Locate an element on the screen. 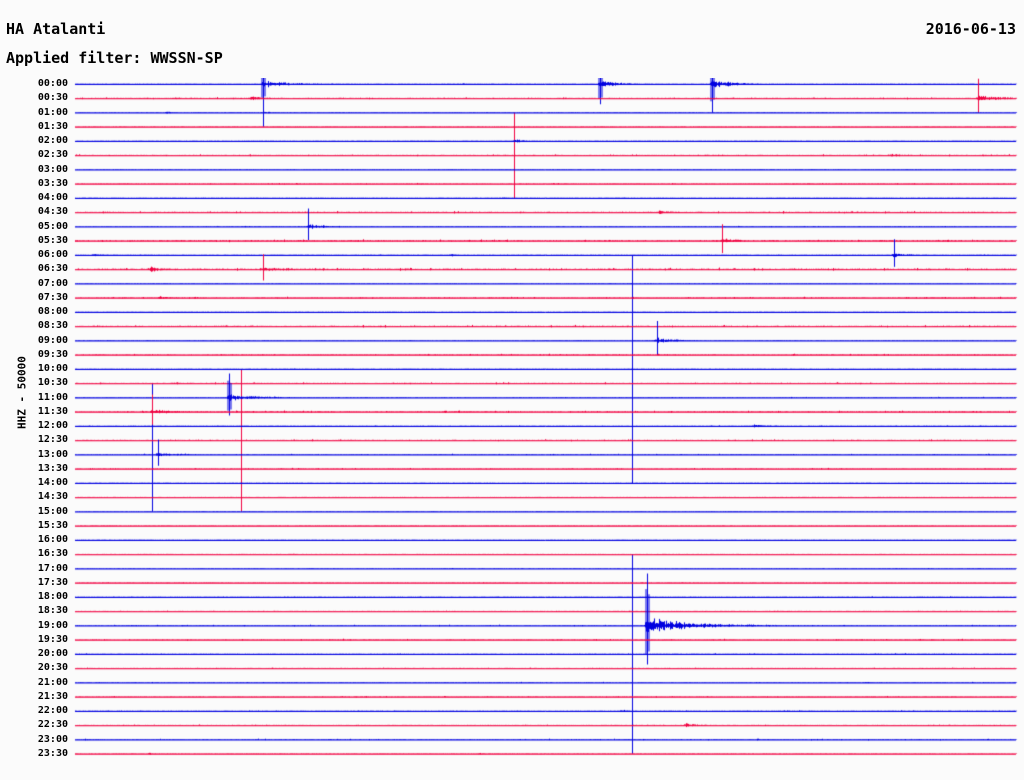 The image size is (1024, 780). time-label: 02:30 is located at coordinates (52, 155).